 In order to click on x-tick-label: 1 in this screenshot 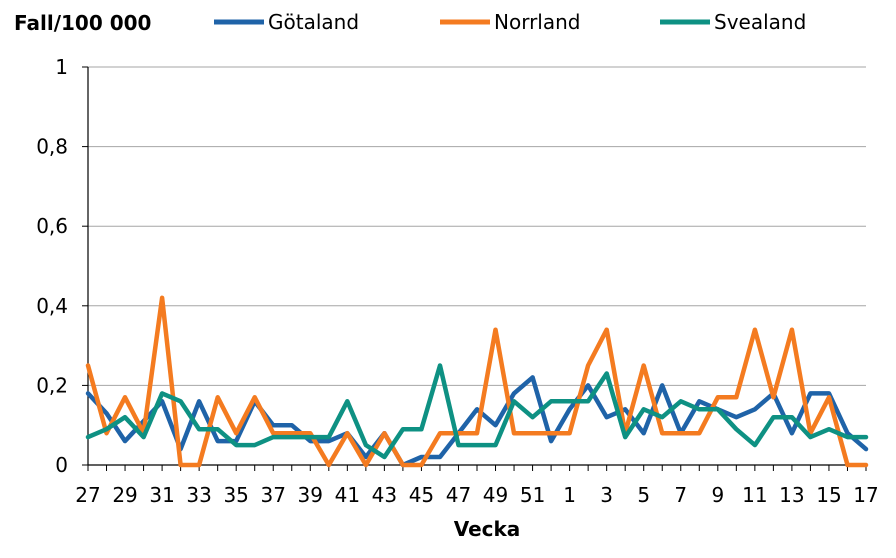, I will do `click(569, 495)`.